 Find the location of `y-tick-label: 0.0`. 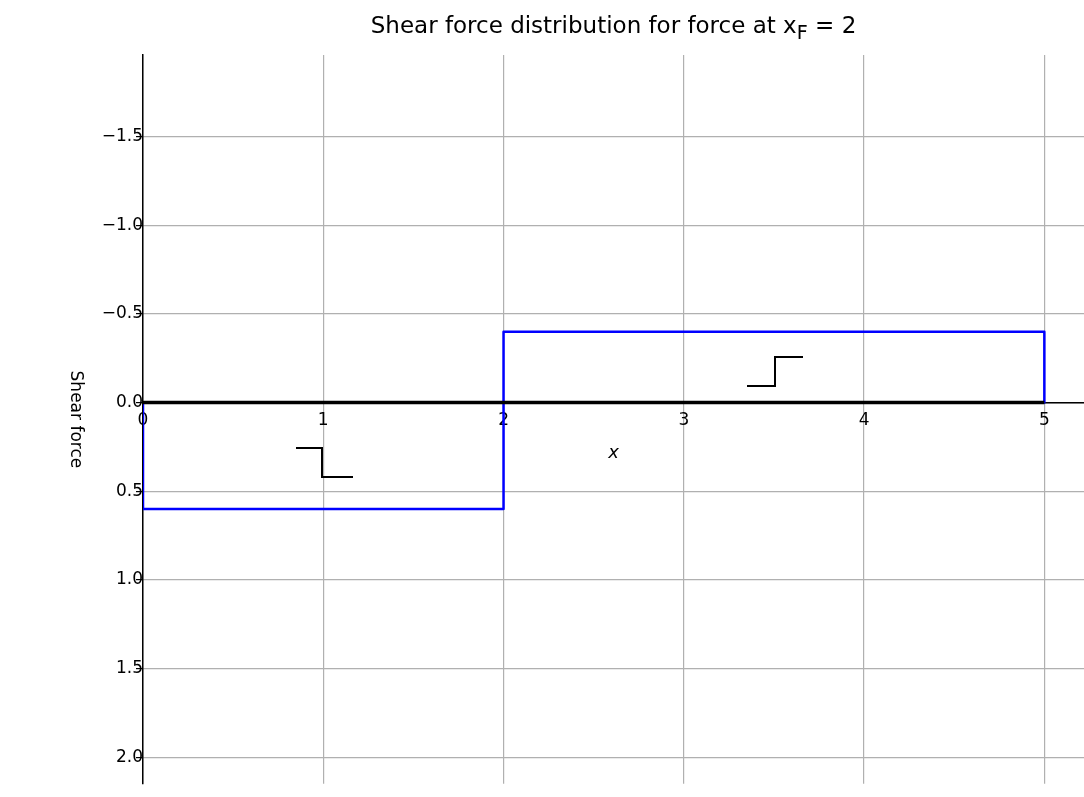

y-tick-label: 0.0 is located at coordinates (129, 400).